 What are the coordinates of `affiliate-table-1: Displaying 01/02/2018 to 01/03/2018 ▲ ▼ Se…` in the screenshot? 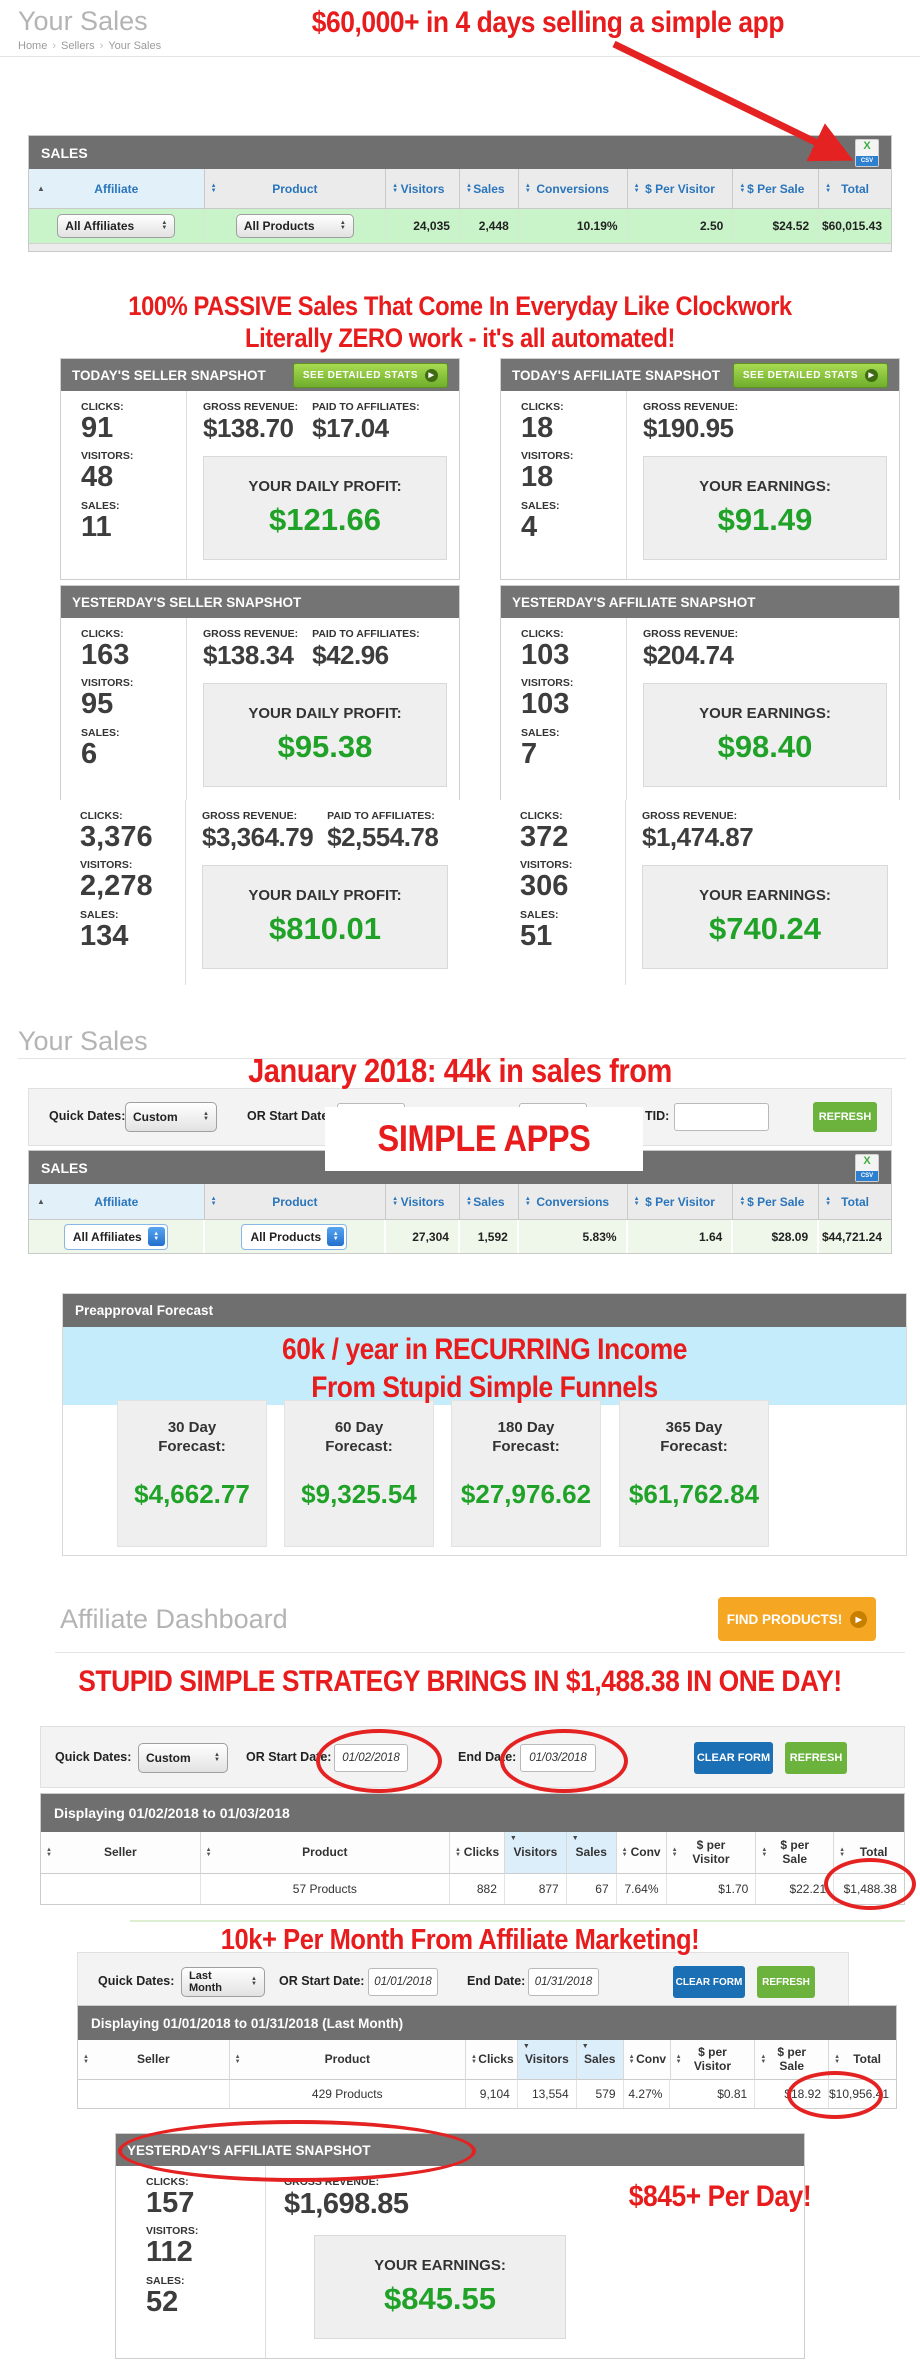 It's located at (472, 1849).